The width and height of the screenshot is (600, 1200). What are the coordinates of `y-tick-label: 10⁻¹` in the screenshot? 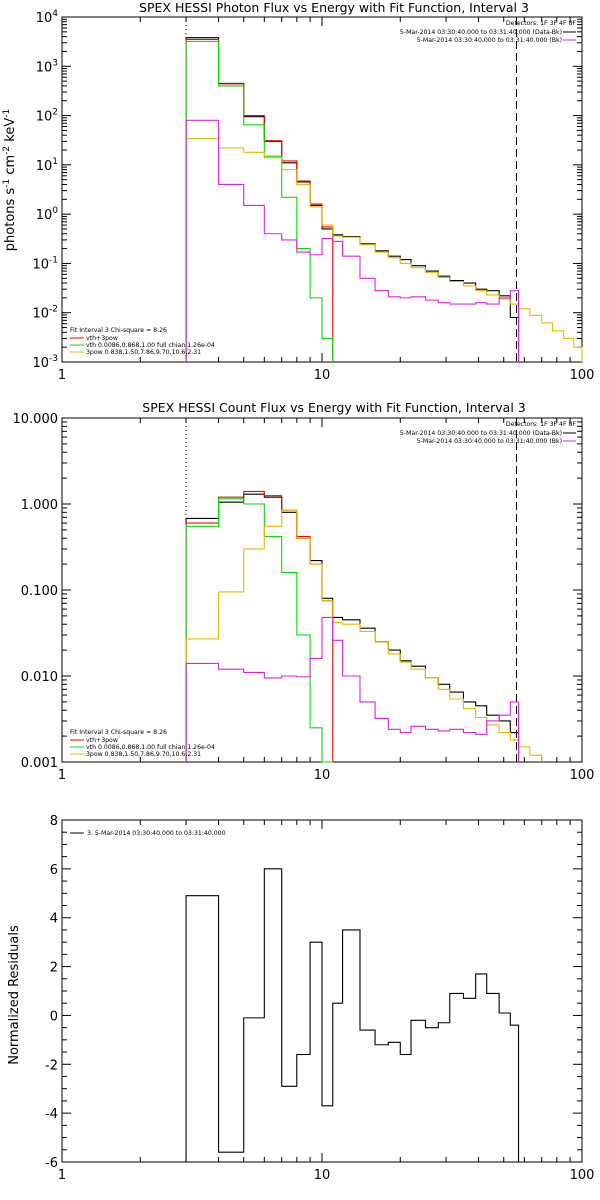 It's located at (45, 263).